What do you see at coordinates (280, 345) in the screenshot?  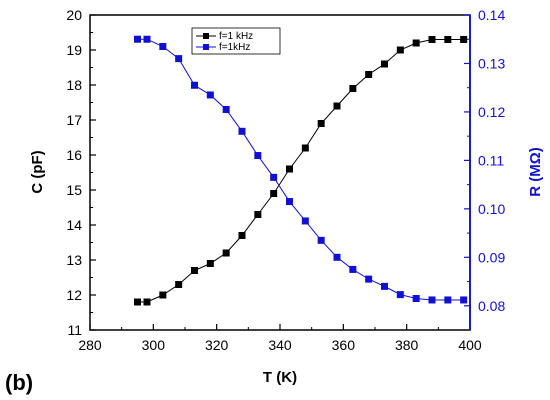 I see `x-tick-label: 340` at bounding box center [280, 345].